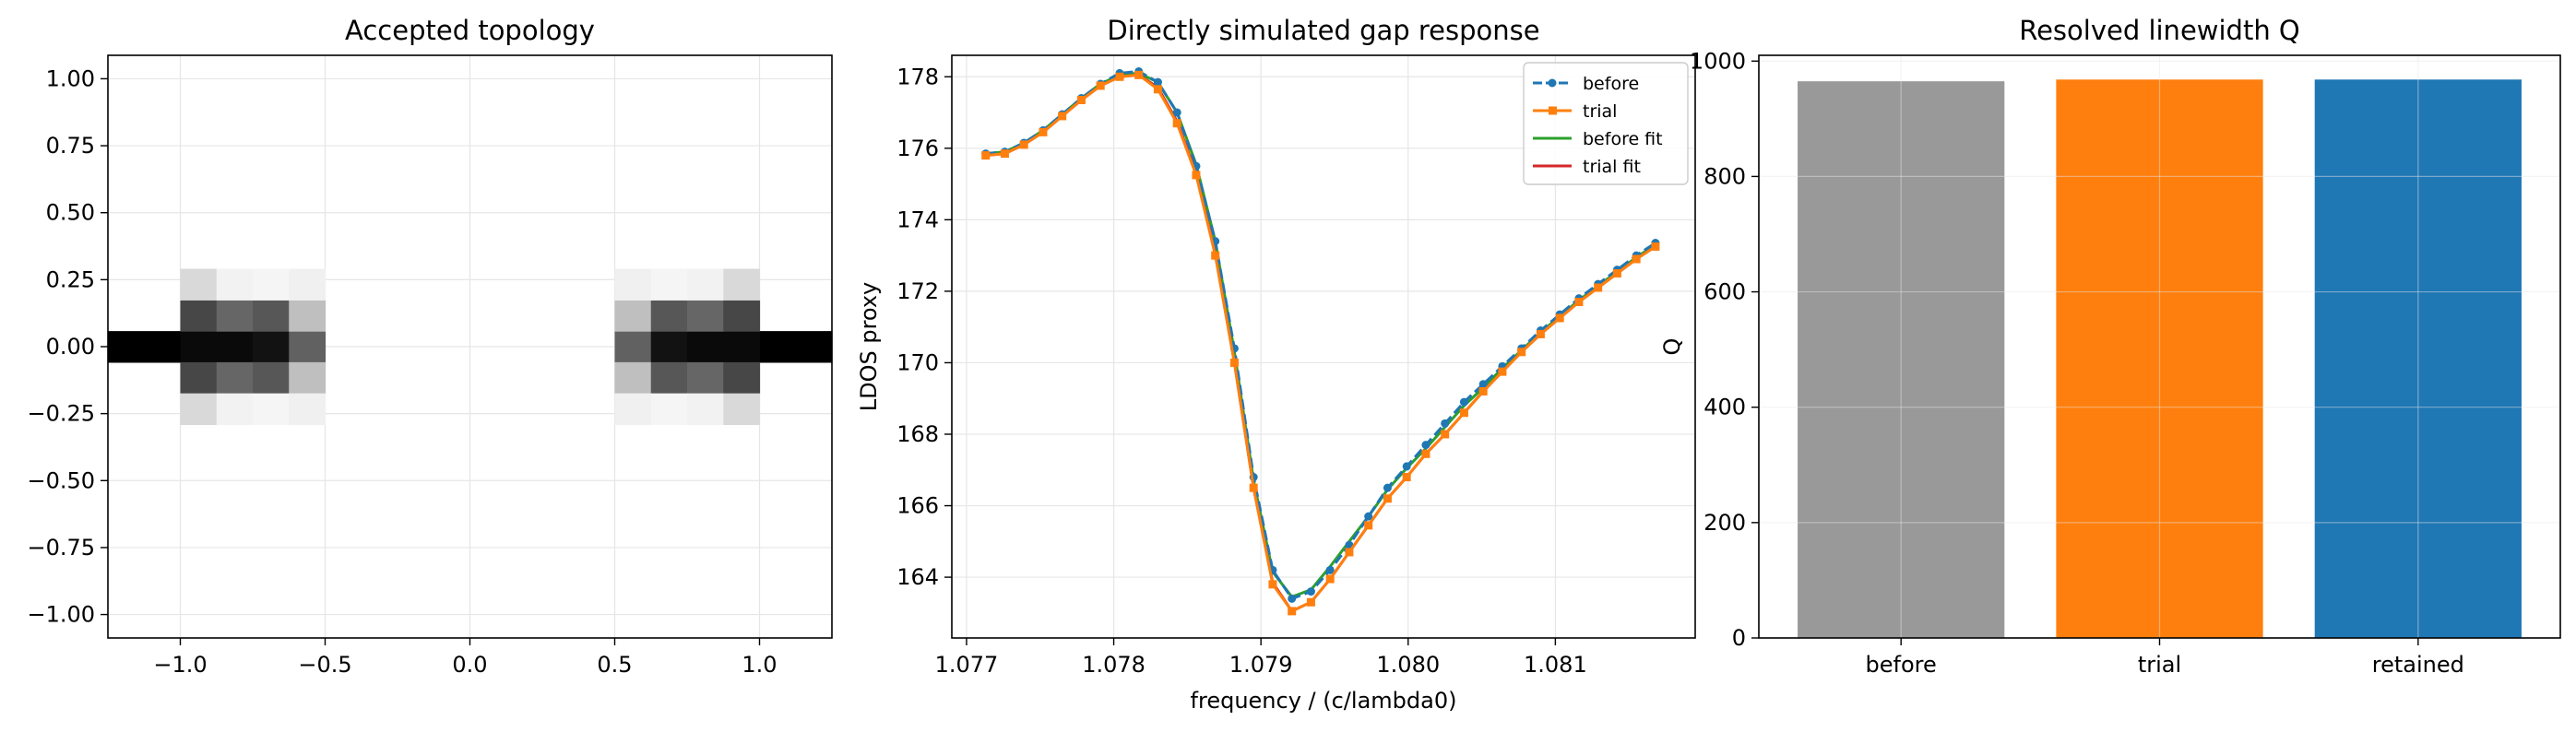 This screenshot has width=2576, height=732. I want to click on y-tick-label: 164, so click(917, 577).